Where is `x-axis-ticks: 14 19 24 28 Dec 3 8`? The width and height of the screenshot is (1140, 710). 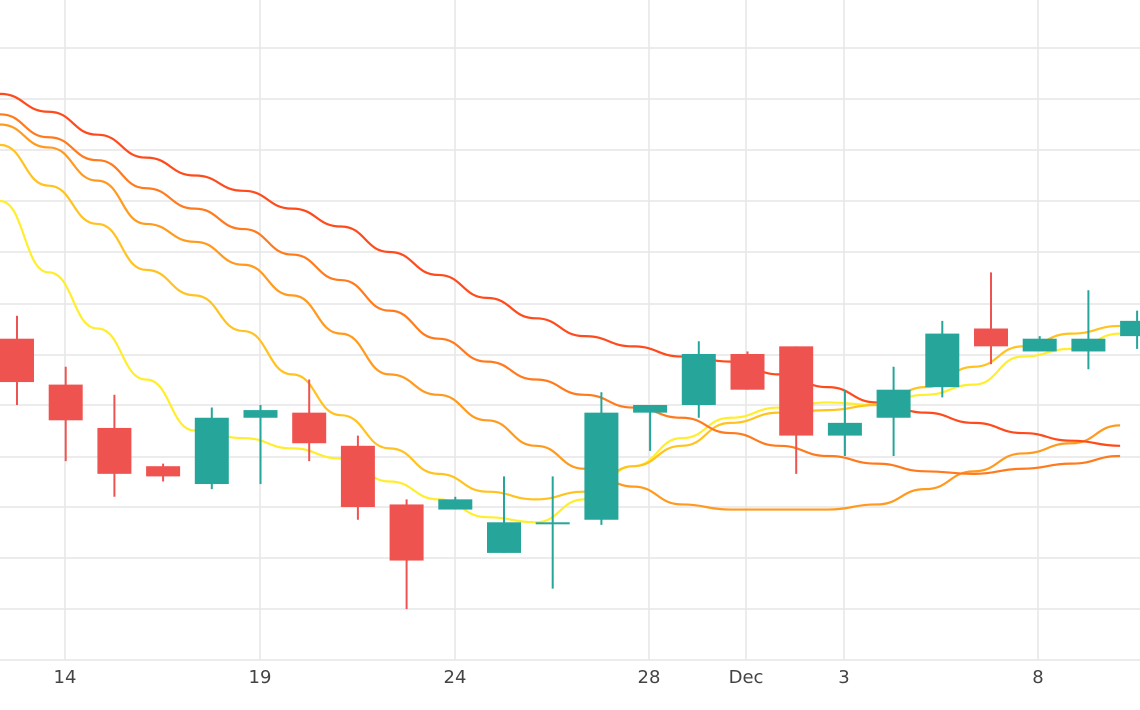 x-axis-ticks: 14 19 24 28 Dec 3 8 is located at coordinates (549, 677).